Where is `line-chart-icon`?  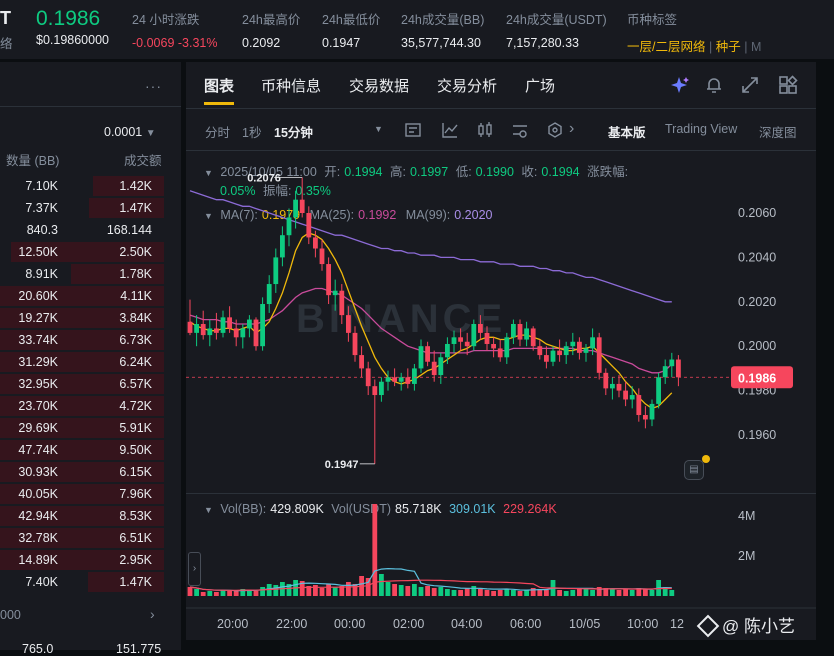
line-chart-icon is located at coordinates (450, 132).